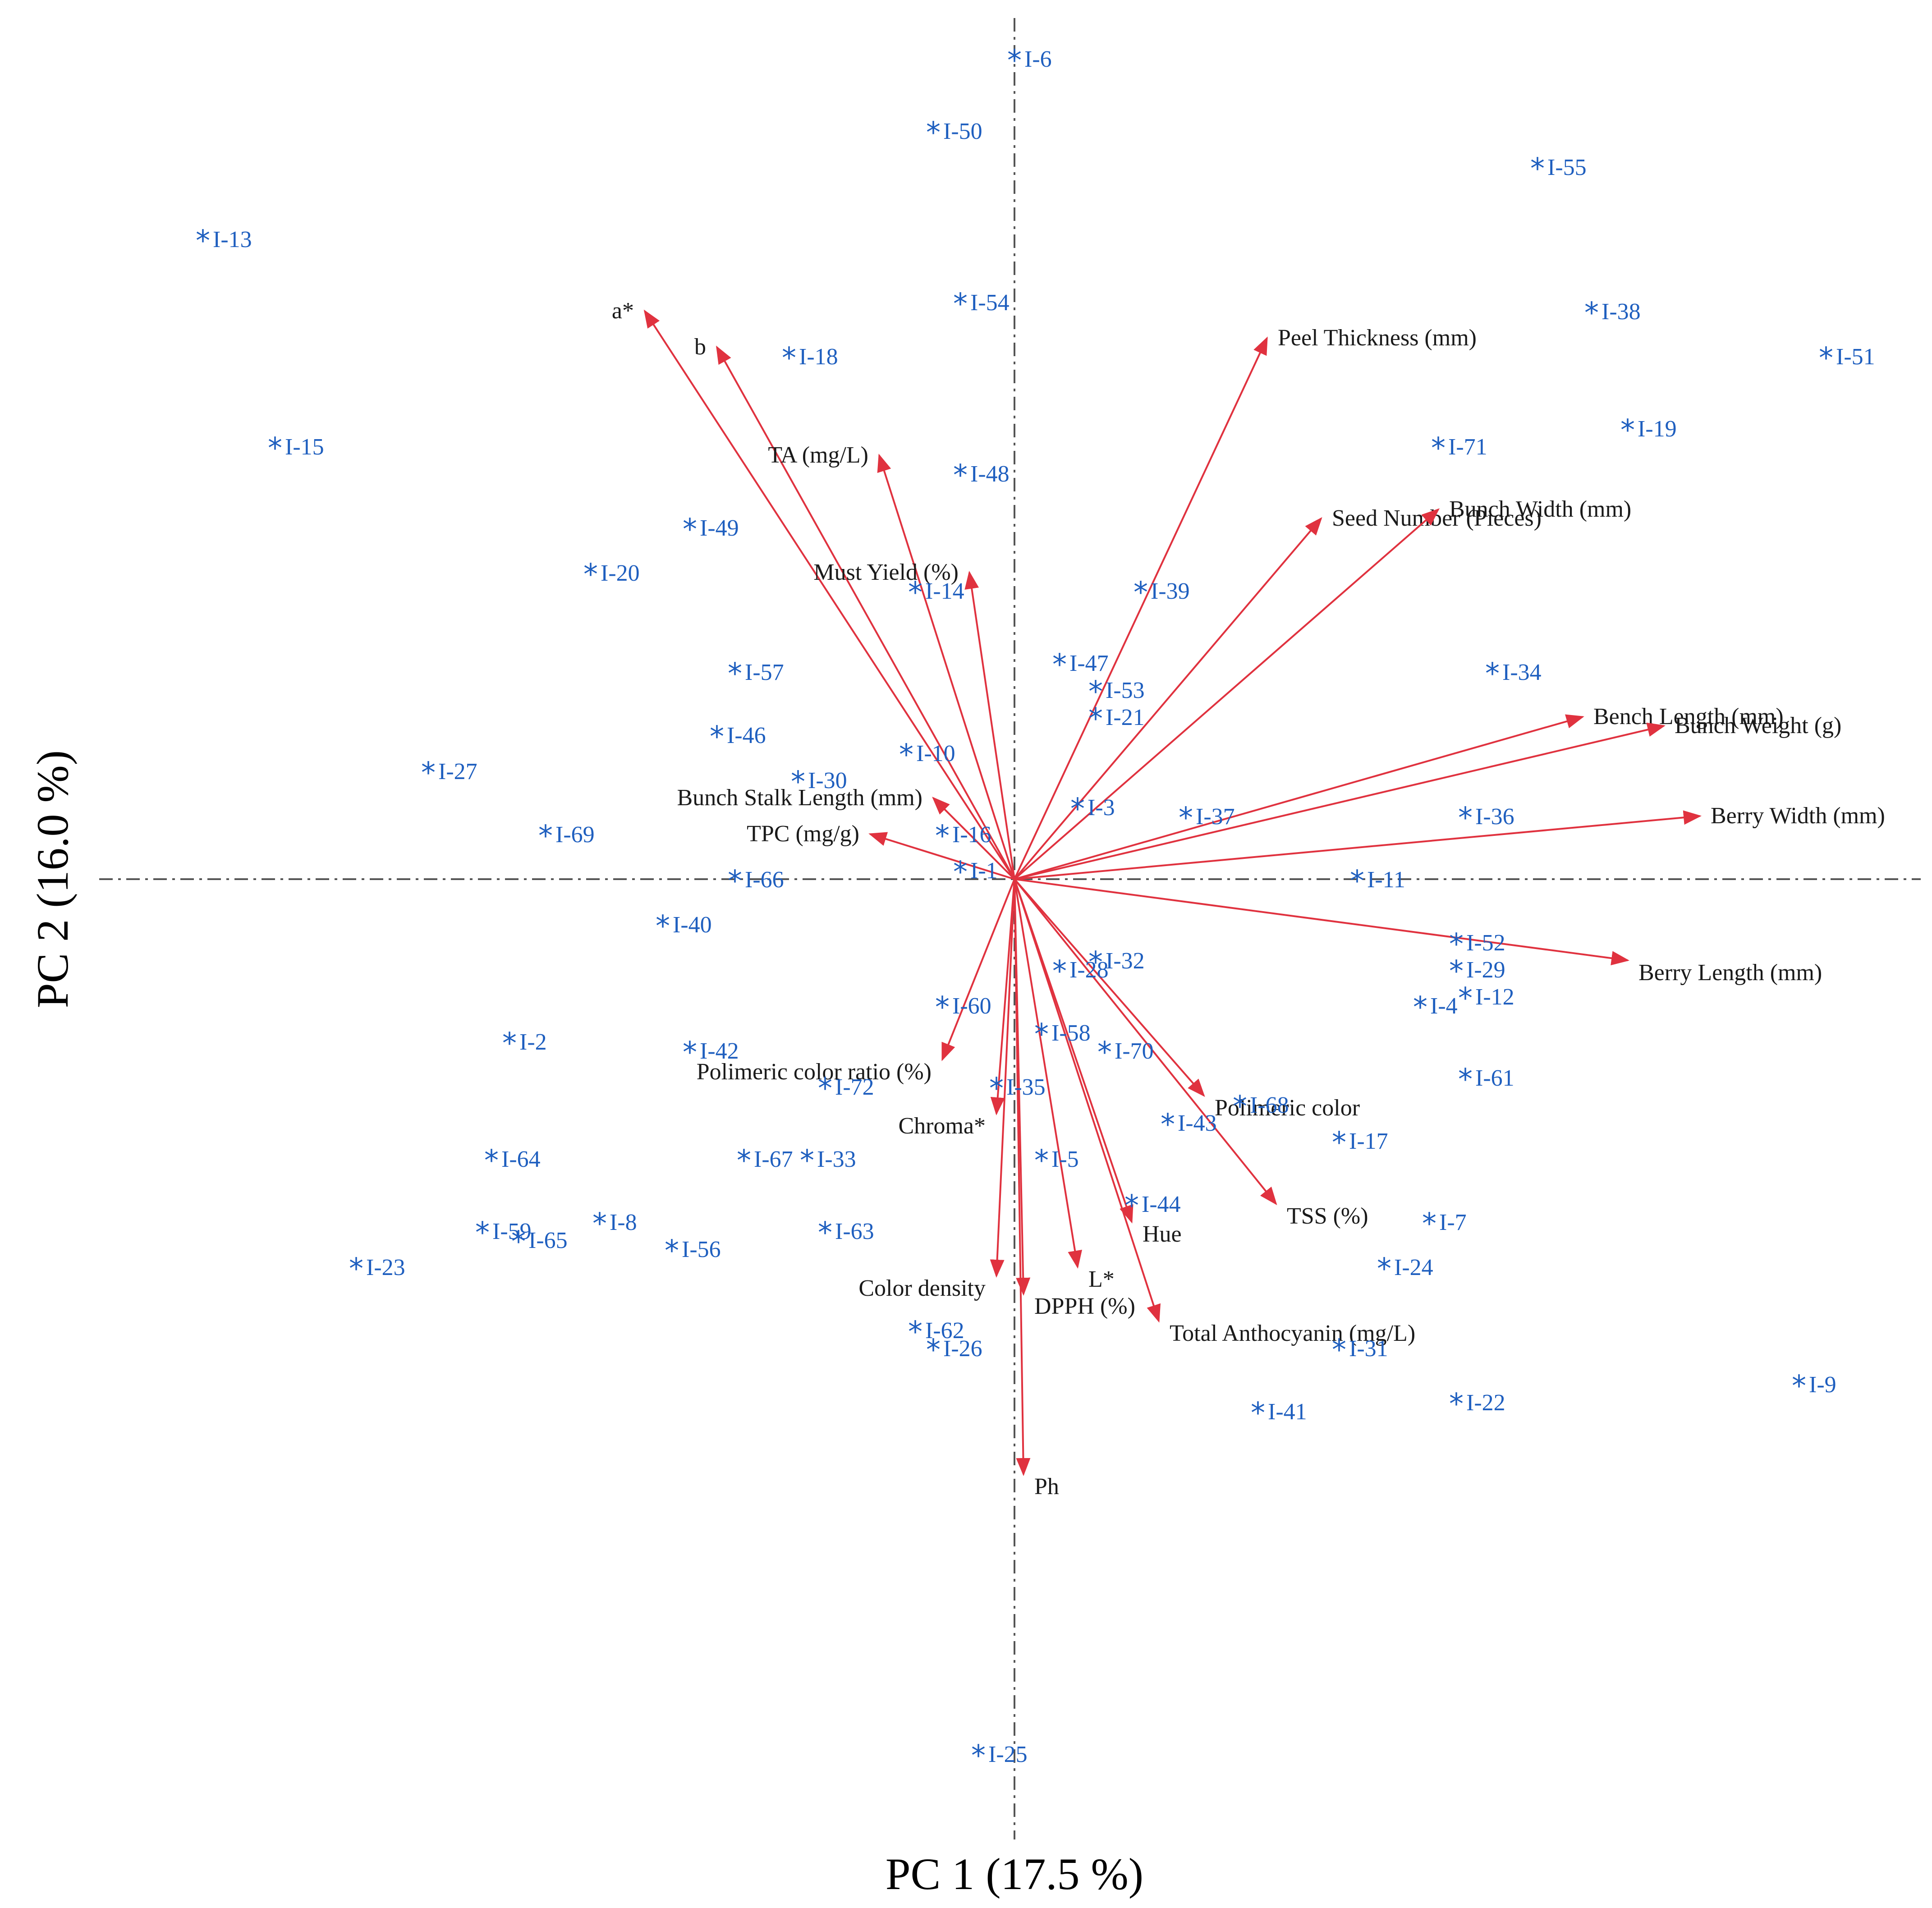  What do you see at coordinates (854, 1231) in the screenshot?
I see `sample-label-i-63: I-63` at bounding box center [854, 1231].